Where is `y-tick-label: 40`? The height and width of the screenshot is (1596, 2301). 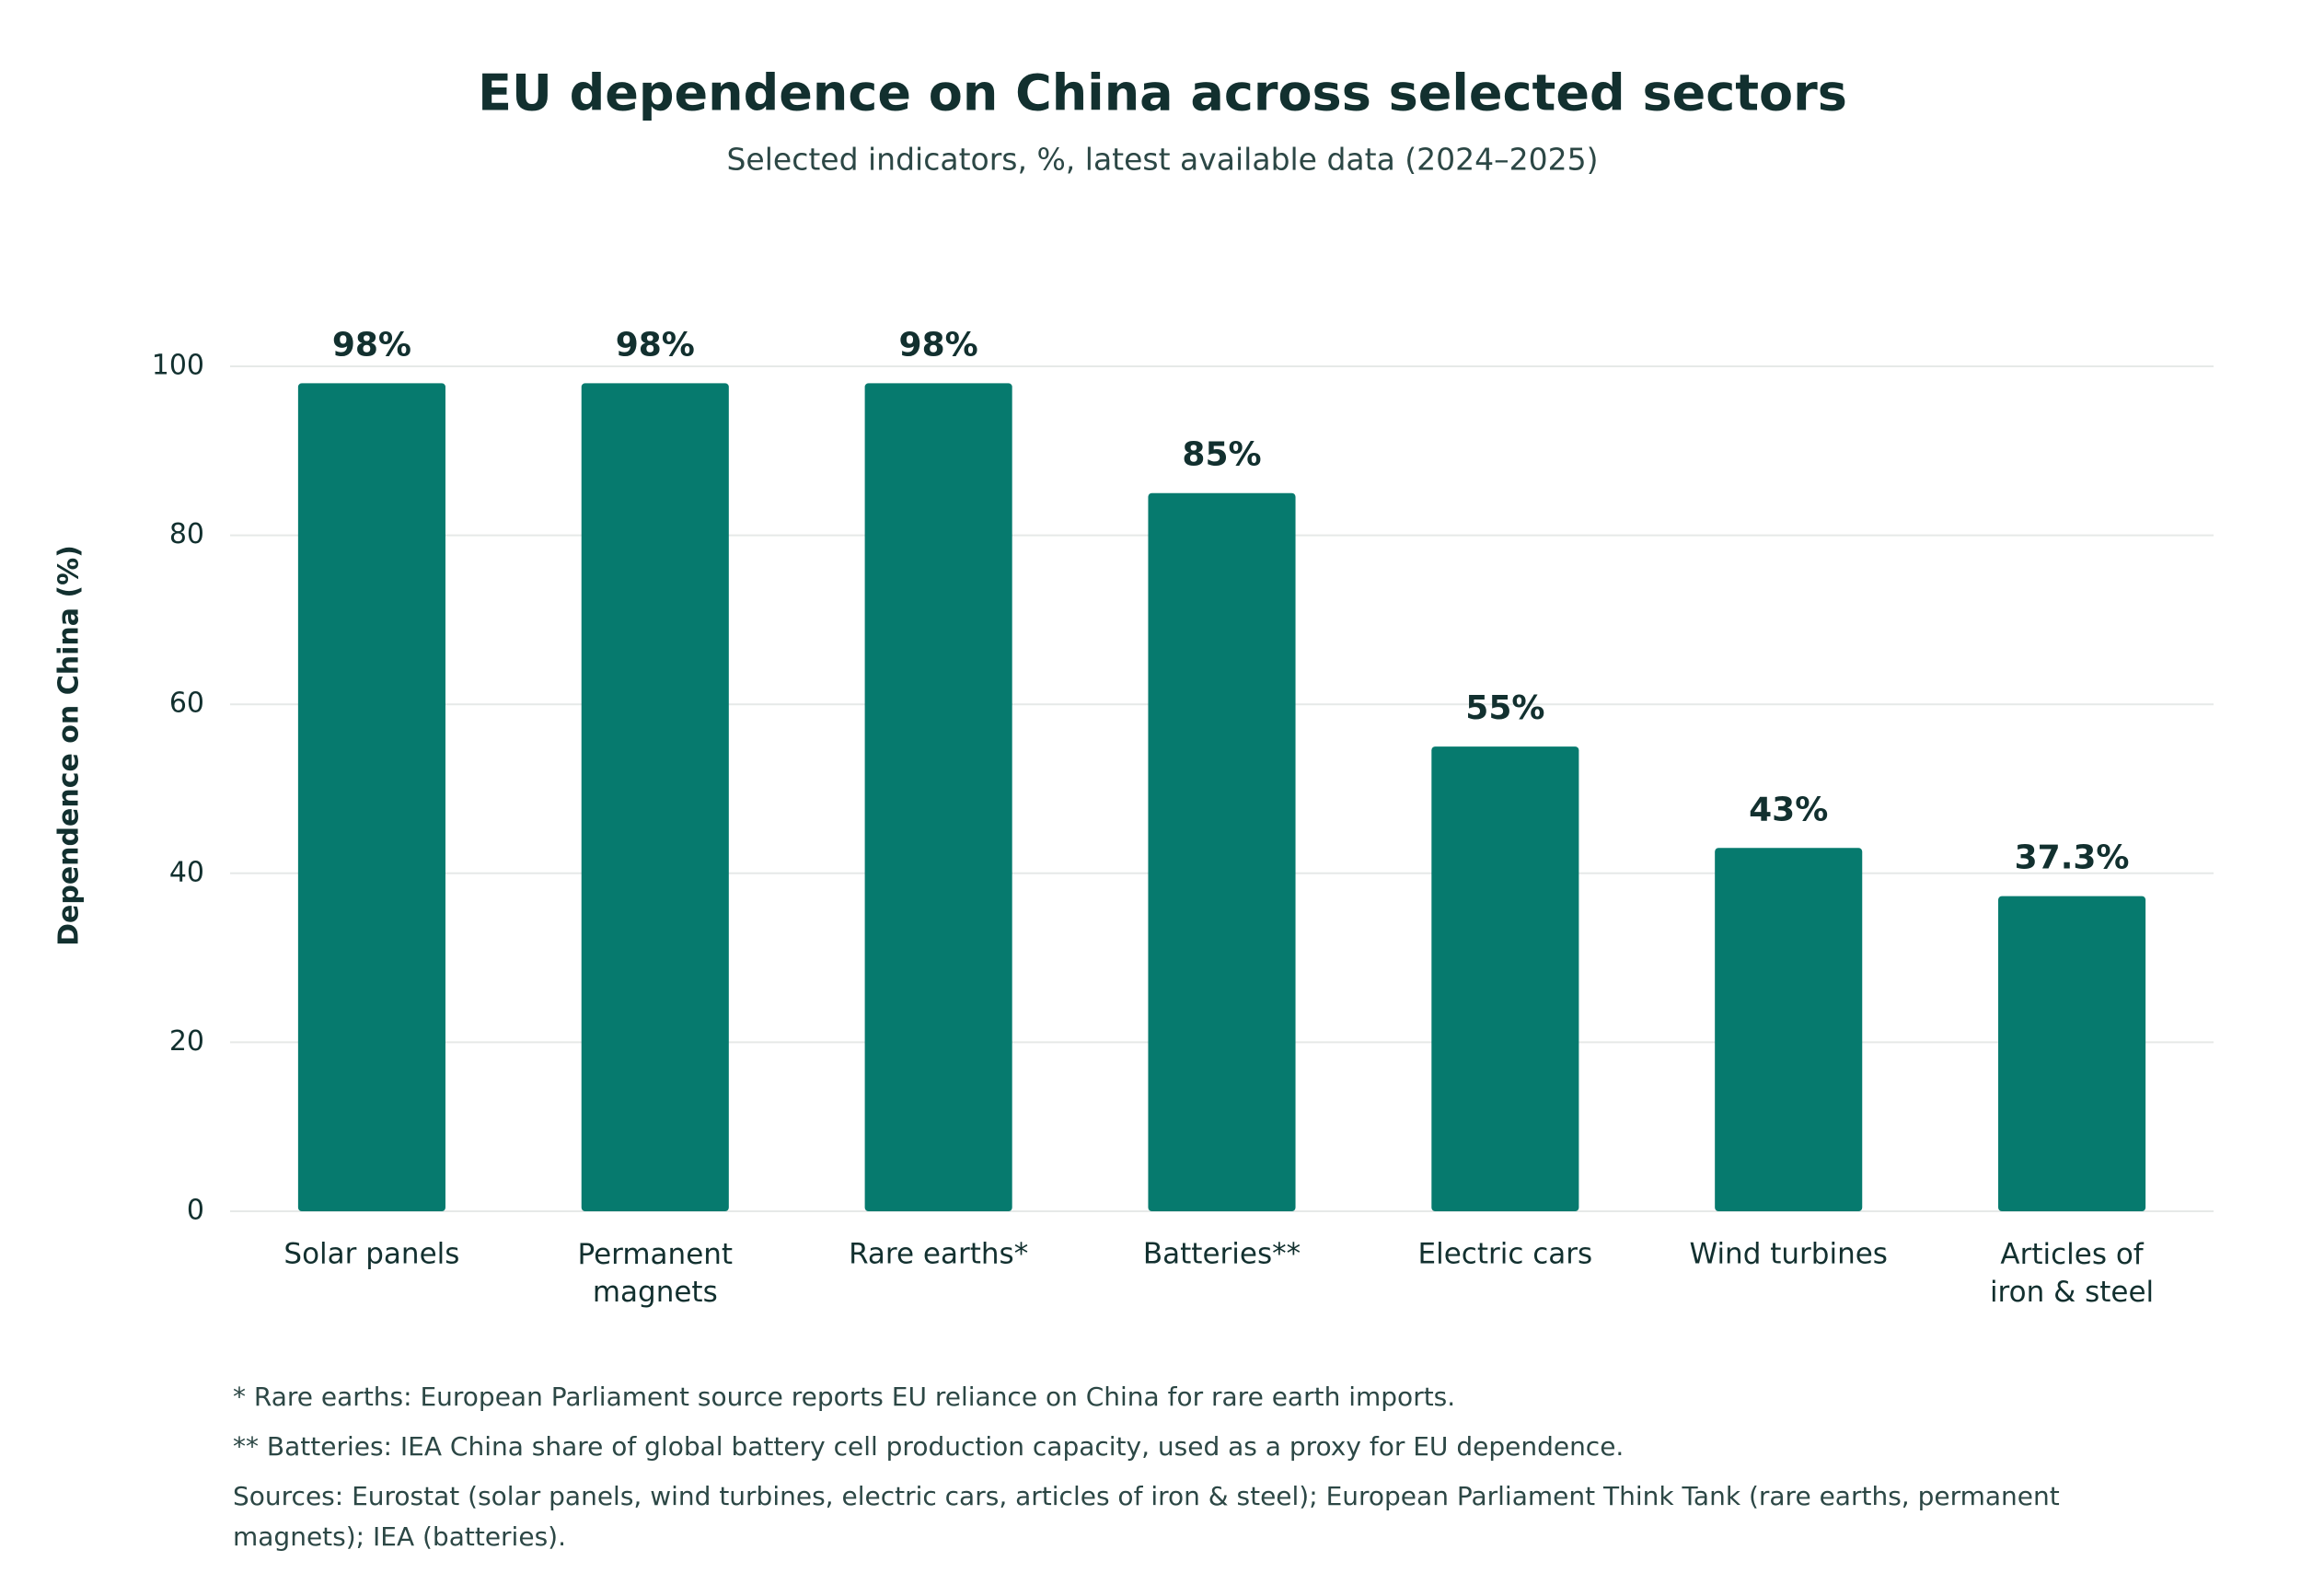
y-tick-label: 40 is located at coordinates (186, 872).